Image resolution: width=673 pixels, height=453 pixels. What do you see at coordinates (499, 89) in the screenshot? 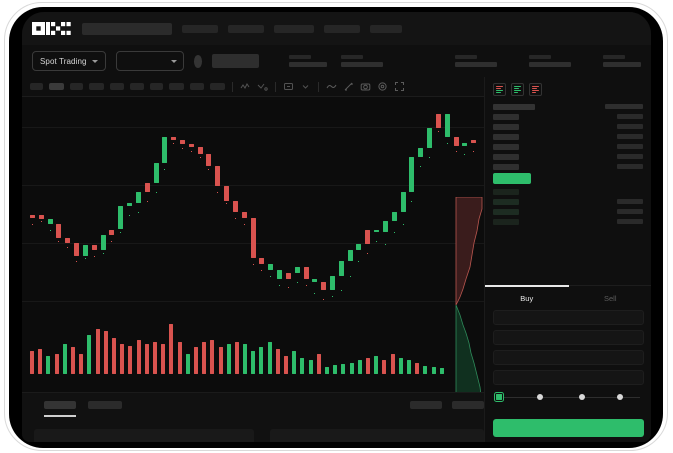
I see `orderbook-mode-both-icon` at bounding box center [499, 89].